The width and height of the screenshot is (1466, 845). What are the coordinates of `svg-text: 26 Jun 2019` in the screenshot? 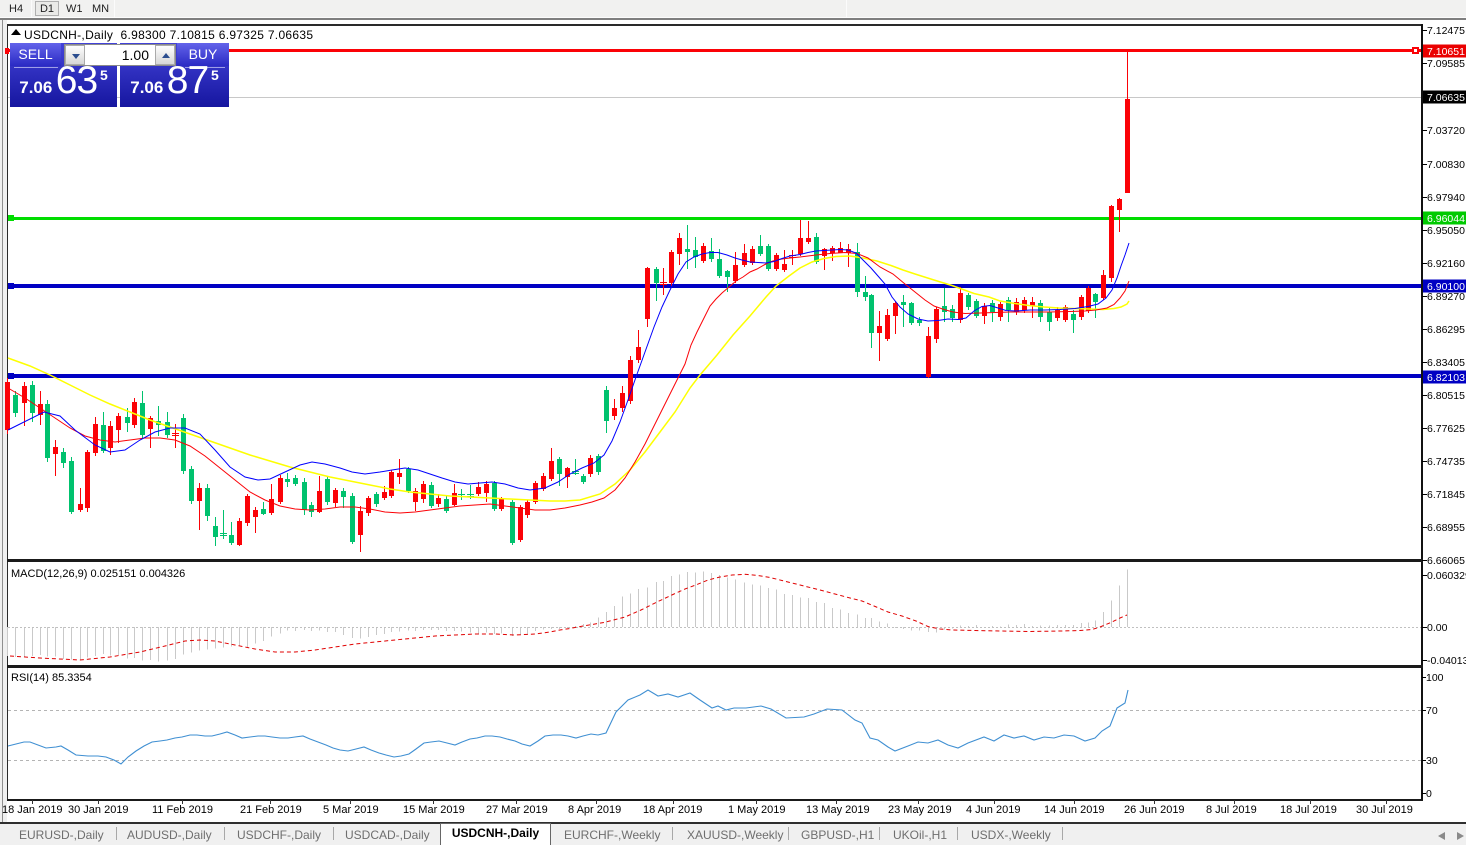 It's located at (1154, 810).